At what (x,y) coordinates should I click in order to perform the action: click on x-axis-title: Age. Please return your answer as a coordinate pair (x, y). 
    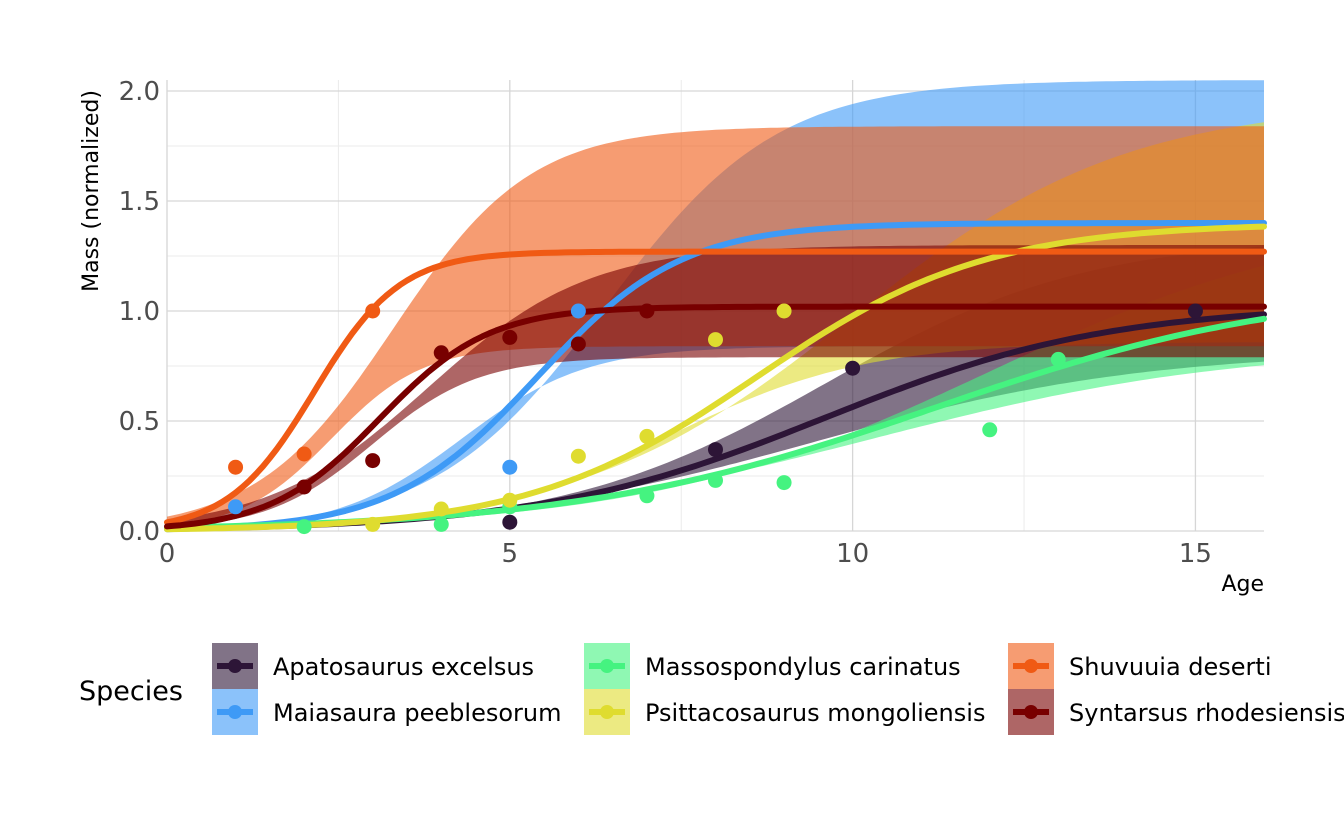
    Looking at the image, I should click on (1242, 584).